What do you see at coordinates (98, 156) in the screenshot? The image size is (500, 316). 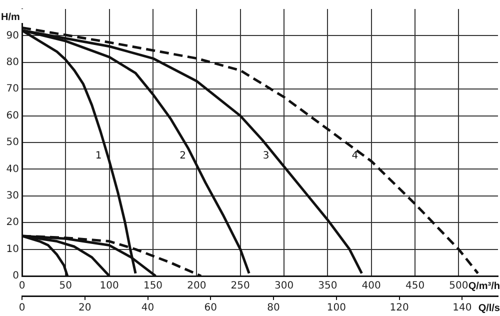 I see `series-label: 1` at bounding box center [98, 156].